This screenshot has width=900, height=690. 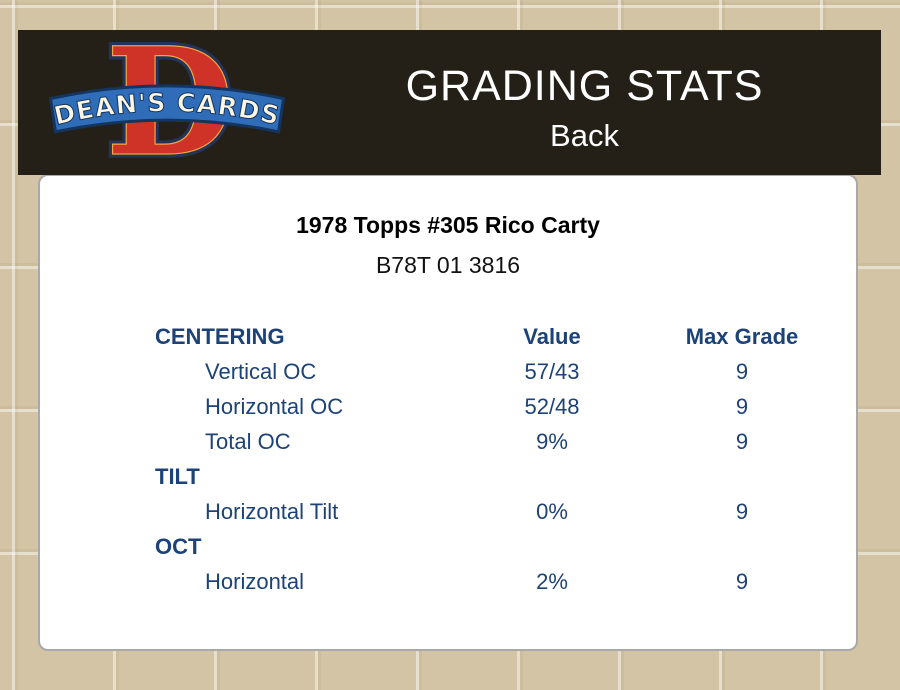 I want to click on section-label: OCT, so click(x=178, y=546).